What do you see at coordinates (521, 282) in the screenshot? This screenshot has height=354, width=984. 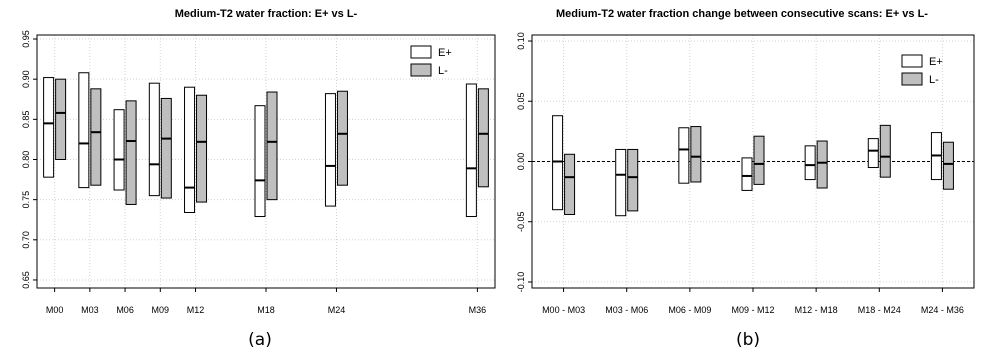 I see `y-tick-label: -0.10` at bounding box center [521, 282].